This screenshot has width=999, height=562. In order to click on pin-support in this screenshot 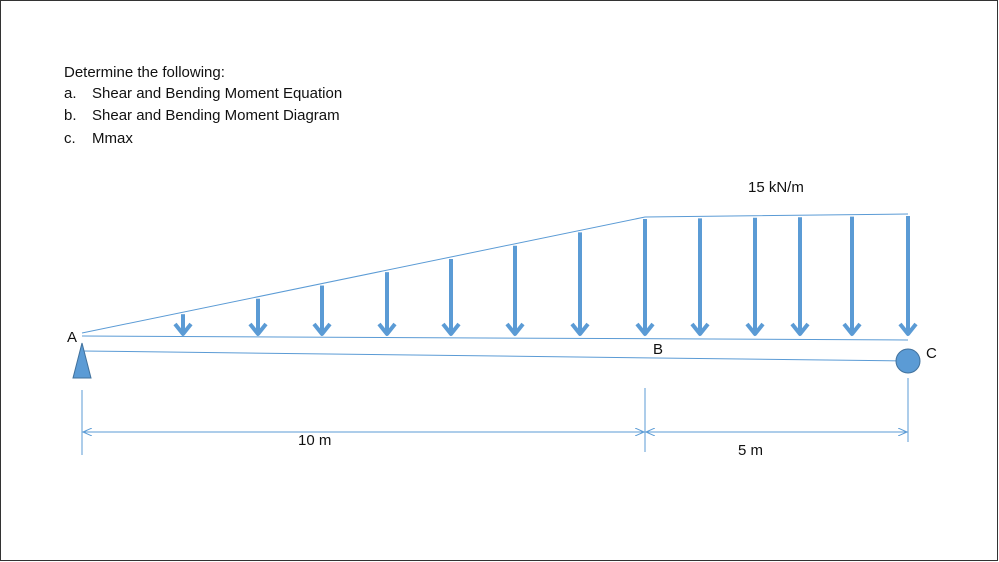, I will do `click(82, 360)`.